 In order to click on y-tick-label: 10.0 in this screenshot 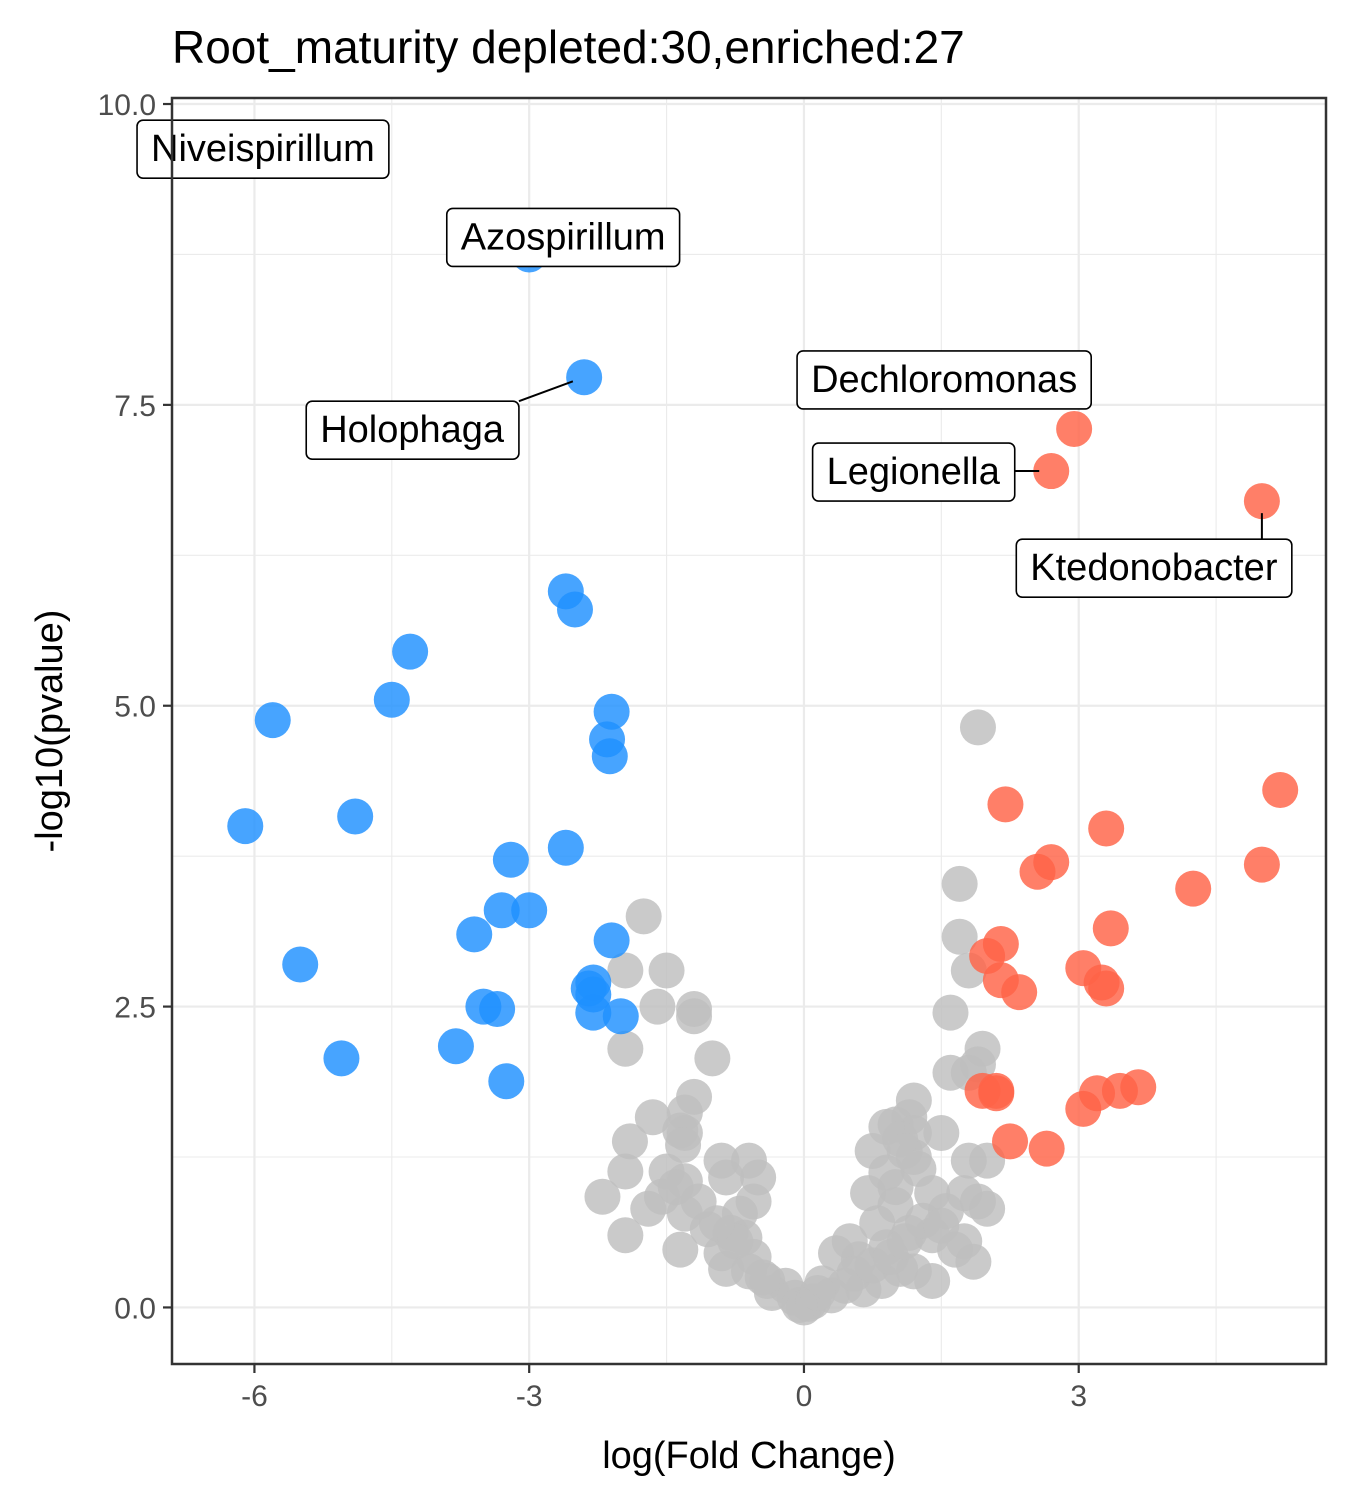, I will do `click(127, 105)`.